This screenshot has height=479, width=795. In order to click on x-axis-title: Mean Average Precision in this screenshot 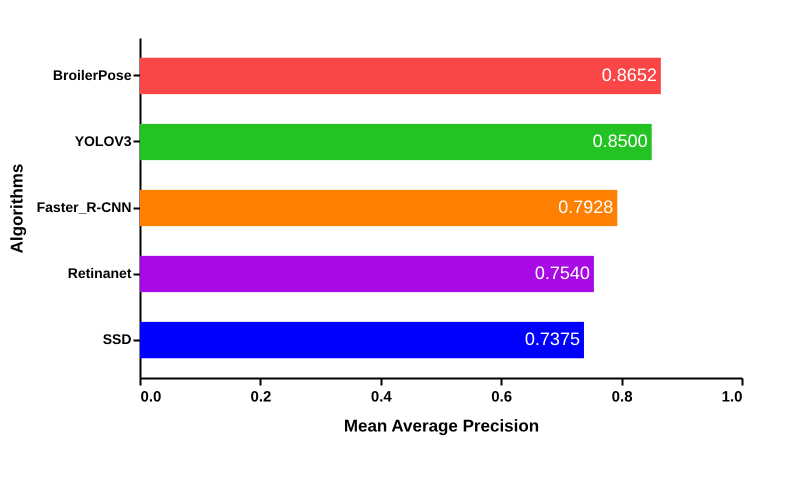, I will do `click(442, 426)`.